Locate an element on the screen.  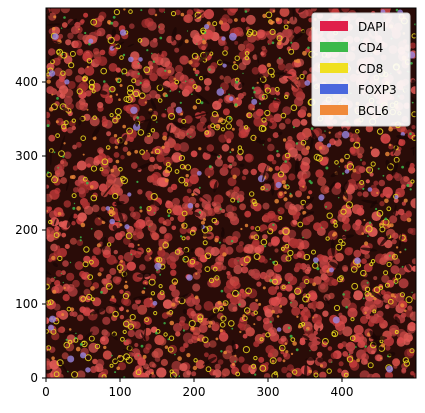
x-tick-label: 300 is located at coordinates (268, 392).